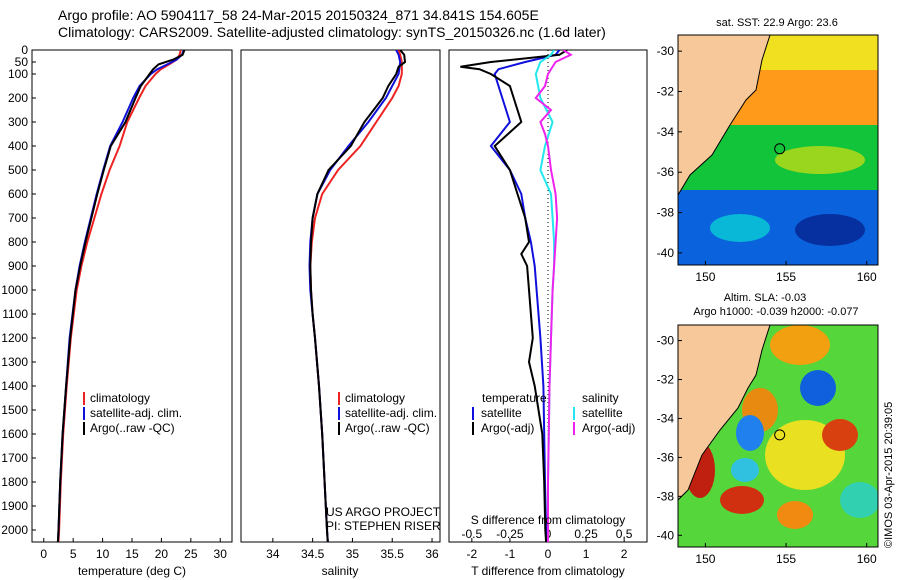 This screenshot has width=900, height=580. I want to click on depth-tick-label: 1700, so click(14, 458).